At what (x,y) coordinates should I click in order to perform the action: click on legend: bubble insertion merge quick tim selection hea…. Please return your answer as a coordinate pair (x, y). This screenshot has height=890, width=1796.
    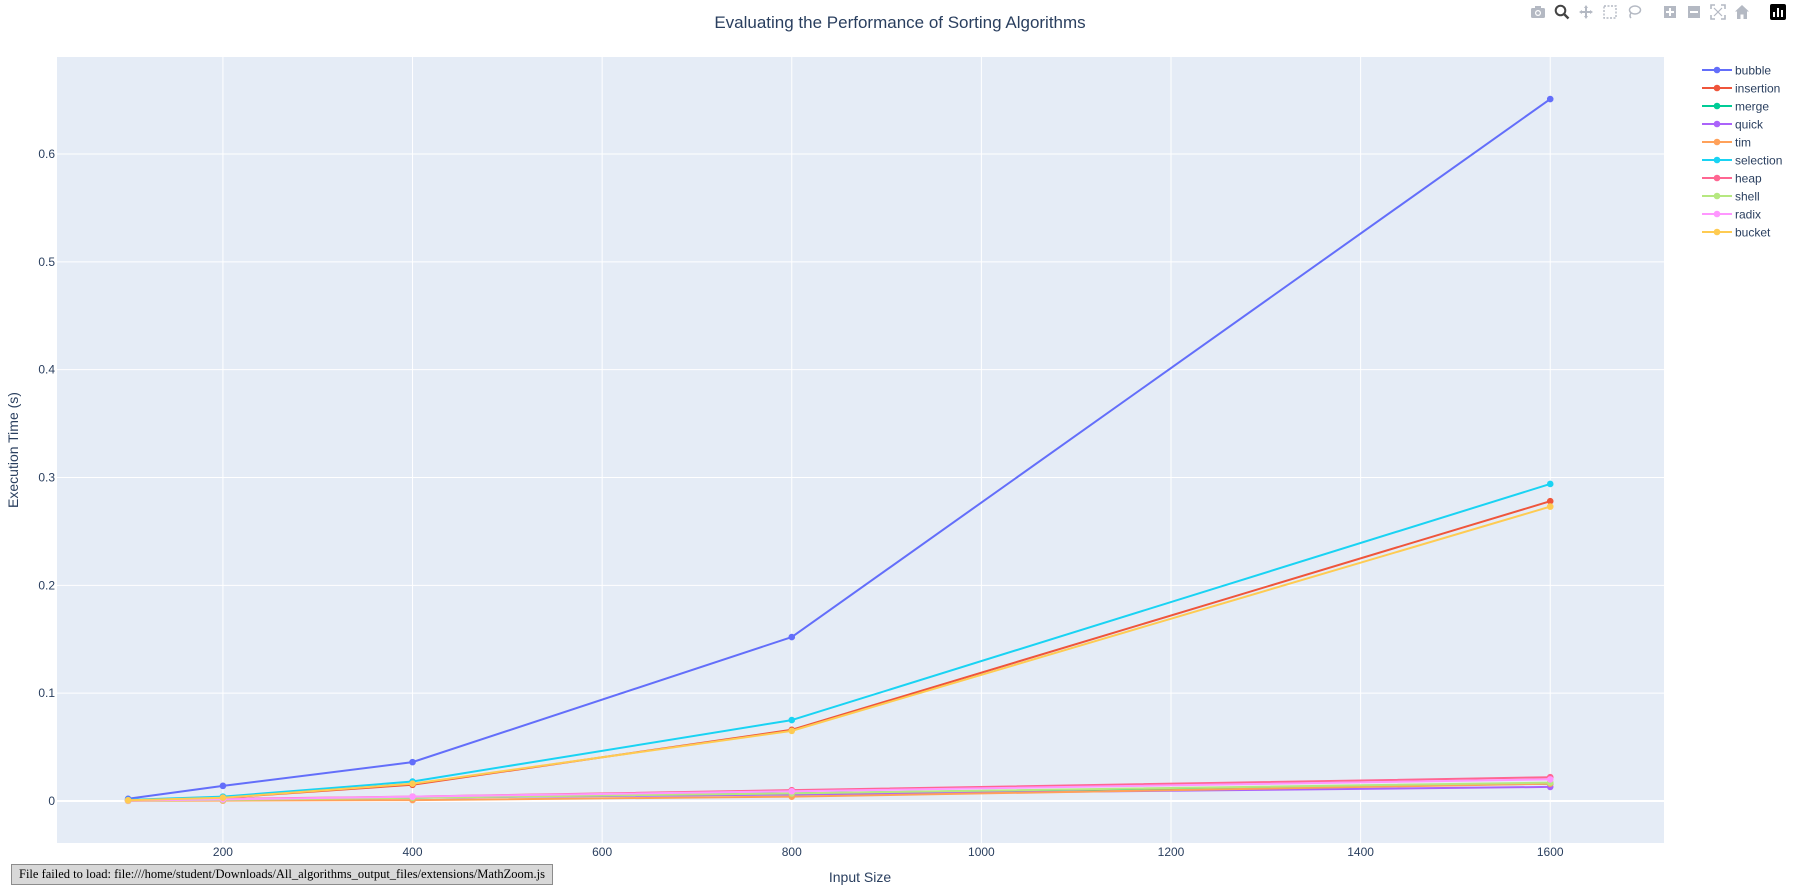
    Looking at the image, I should click on (1742, 152).